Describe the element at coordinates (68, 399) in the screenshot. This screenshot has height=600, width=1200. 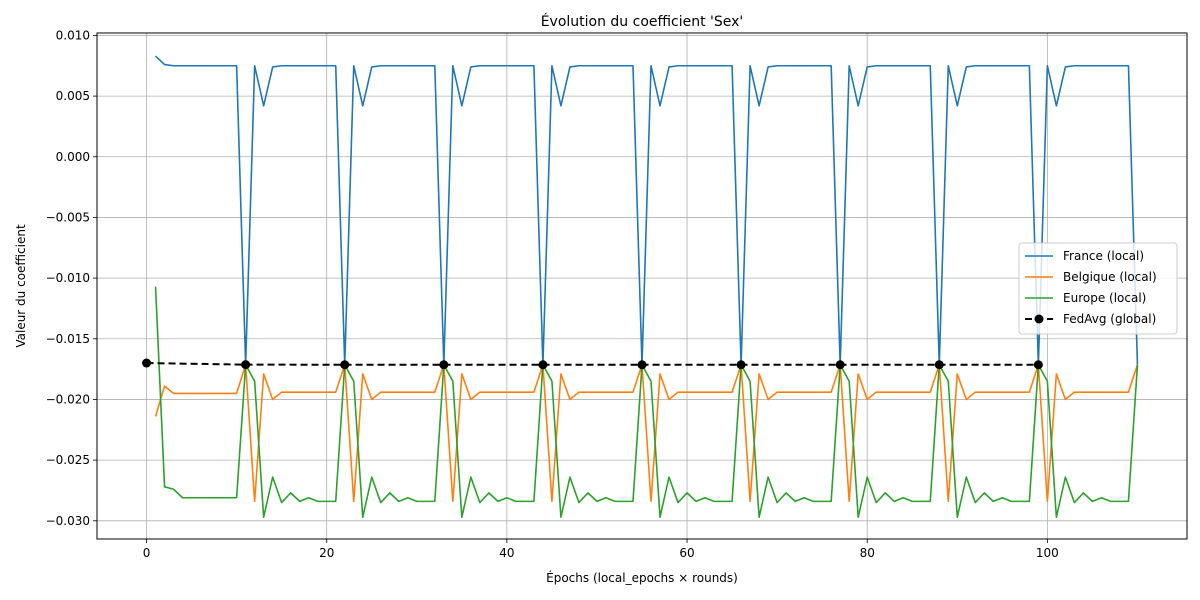
I see `y-tick-label: −0.020` at that location.